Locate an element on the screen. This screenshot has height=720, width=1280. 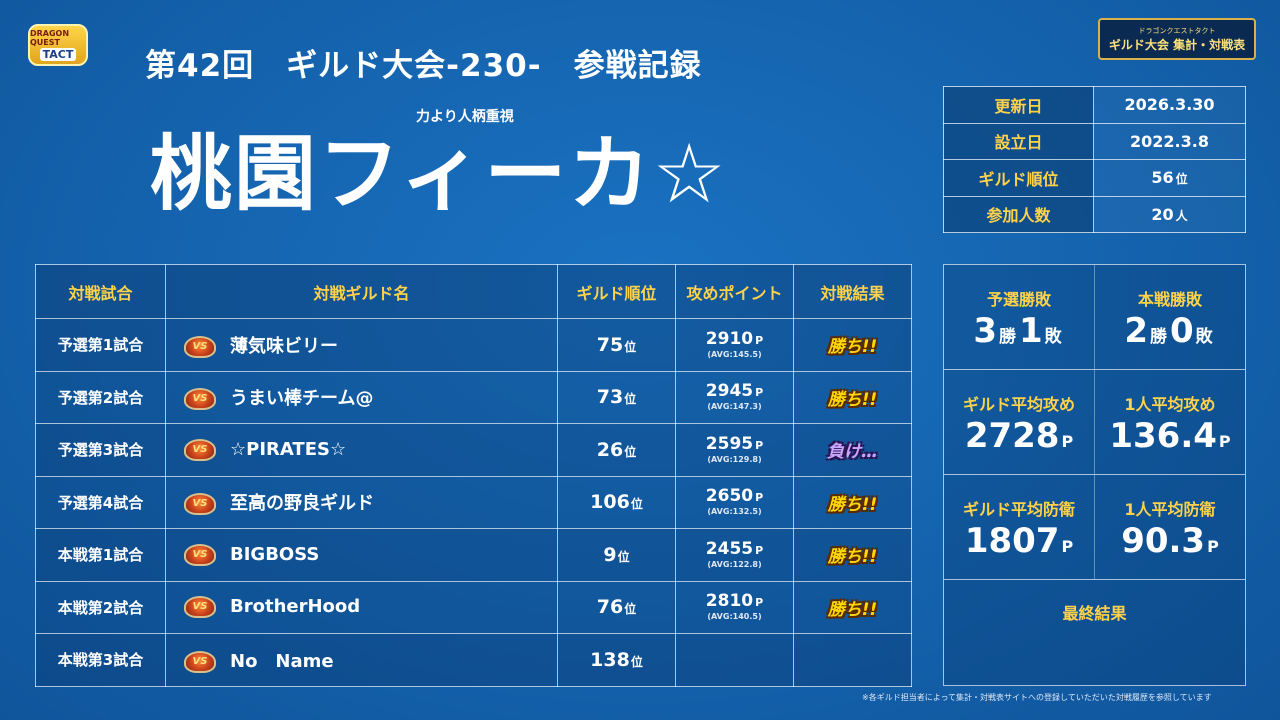
opponent-rank: 106 is located at coordinates (610, 502).